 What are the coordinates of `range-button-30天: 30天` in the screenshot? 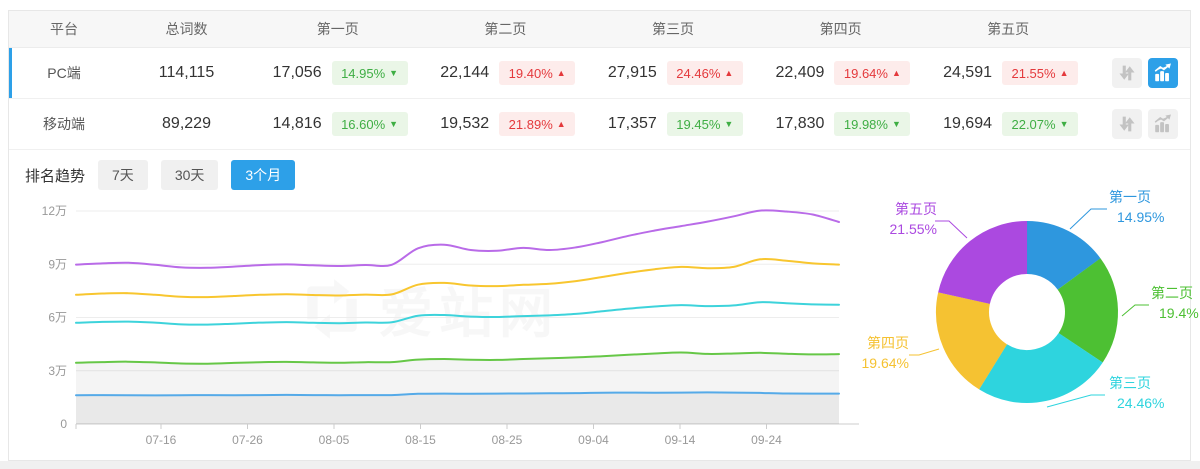 It's located at (189, 175).